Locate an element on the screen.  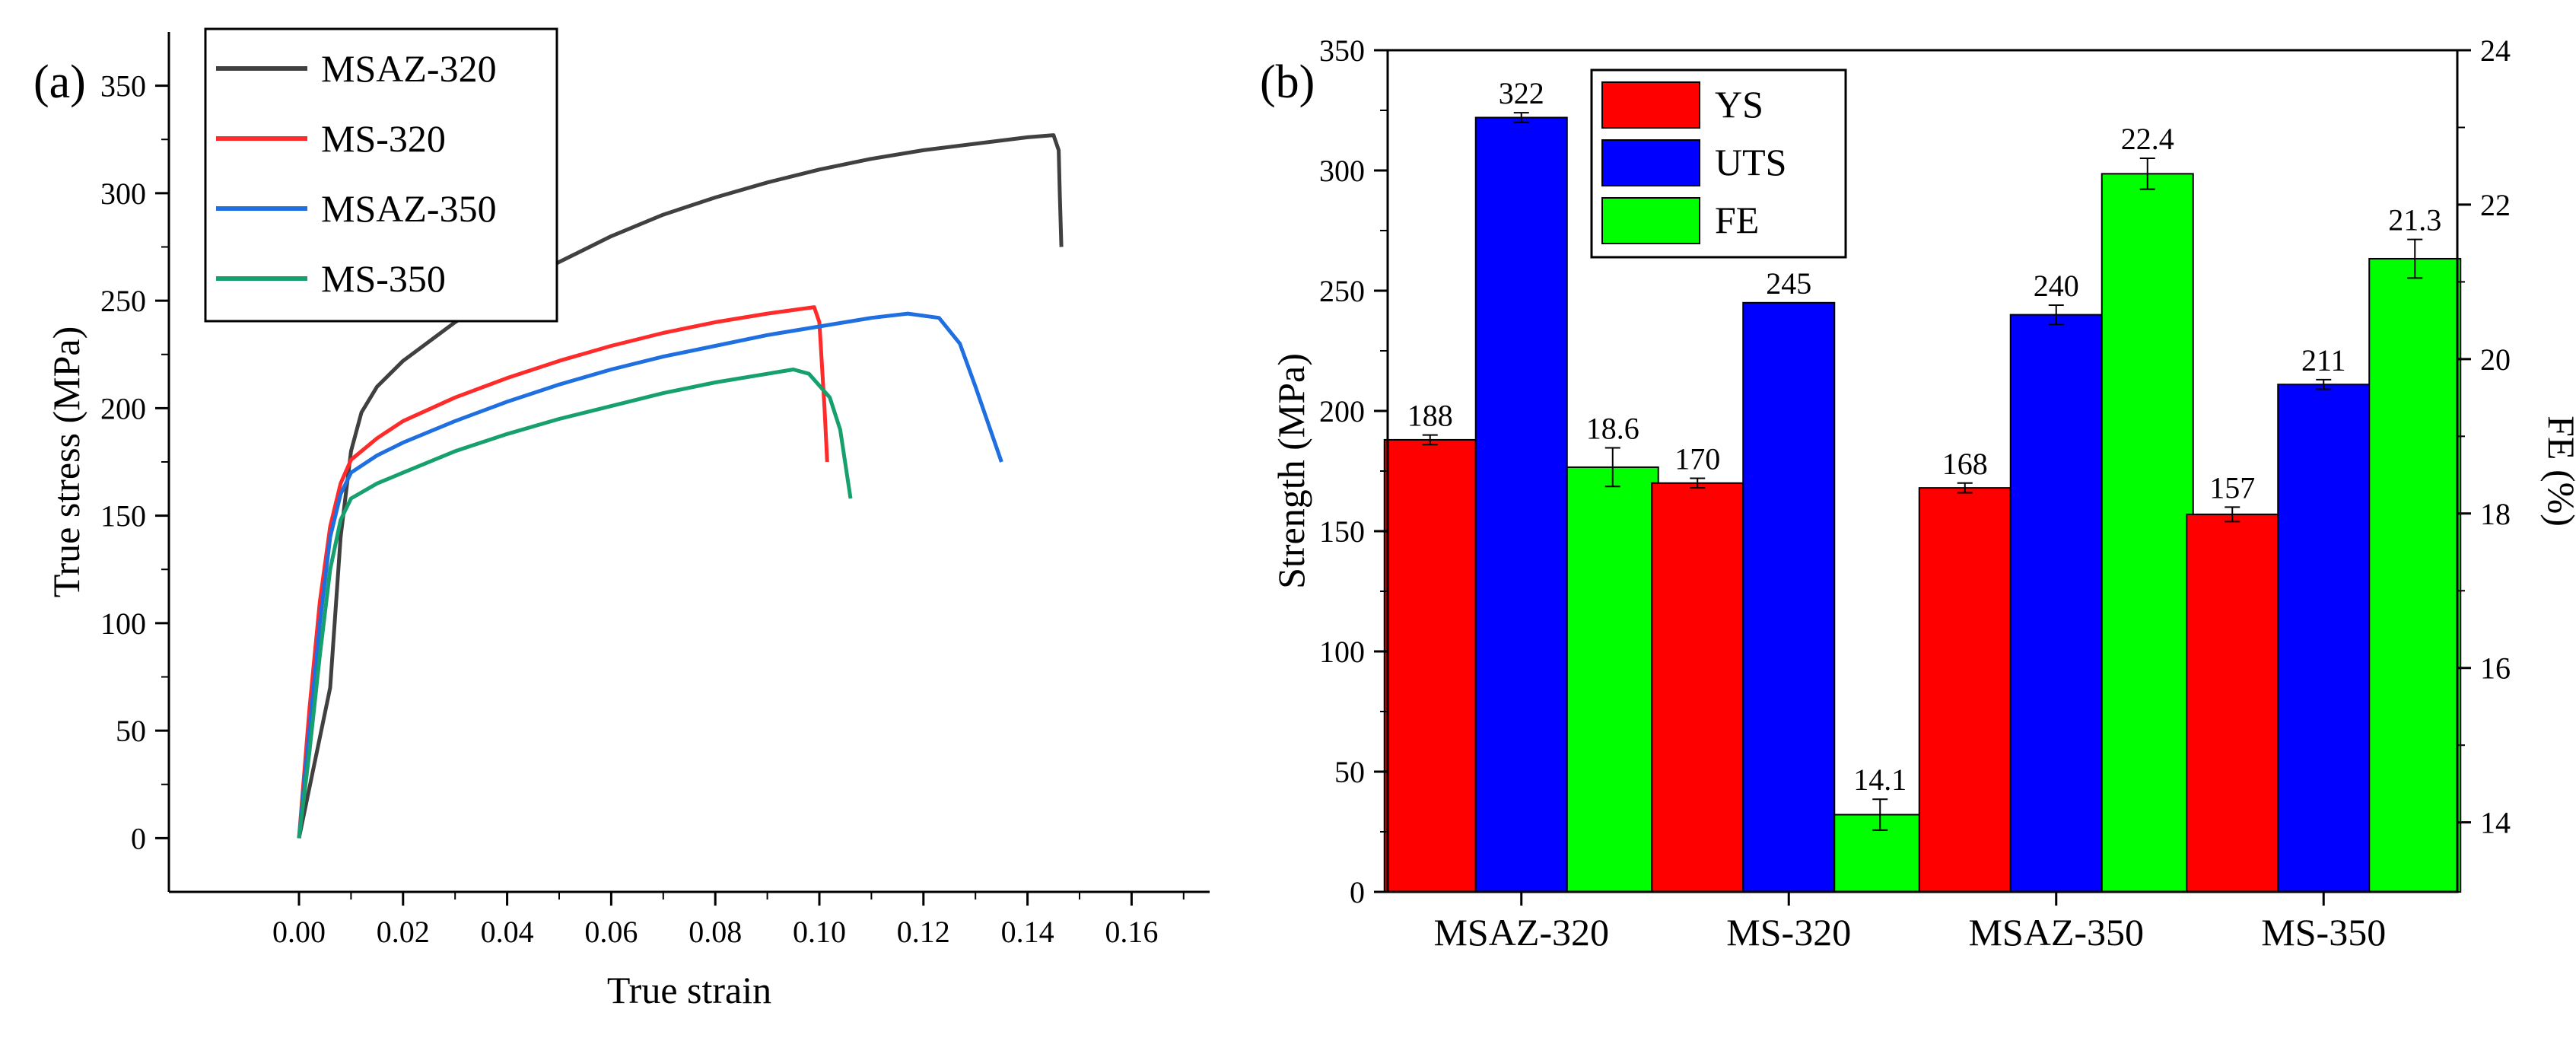
x-axis-title: True strain is located at coordinates (689, 990).